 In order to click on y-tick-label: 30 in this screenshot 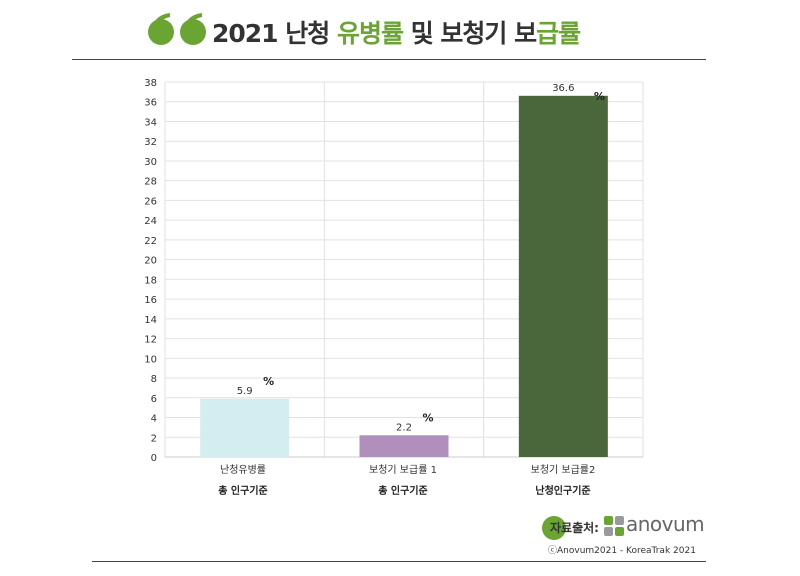, I will do `click(150, 162)`.